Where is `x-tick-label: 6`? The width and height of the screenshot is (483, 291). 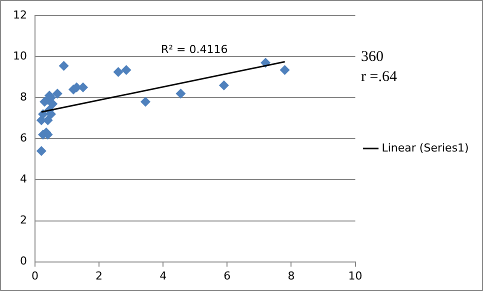 x-tick-label: 6 is located at coordinates (227, 275).